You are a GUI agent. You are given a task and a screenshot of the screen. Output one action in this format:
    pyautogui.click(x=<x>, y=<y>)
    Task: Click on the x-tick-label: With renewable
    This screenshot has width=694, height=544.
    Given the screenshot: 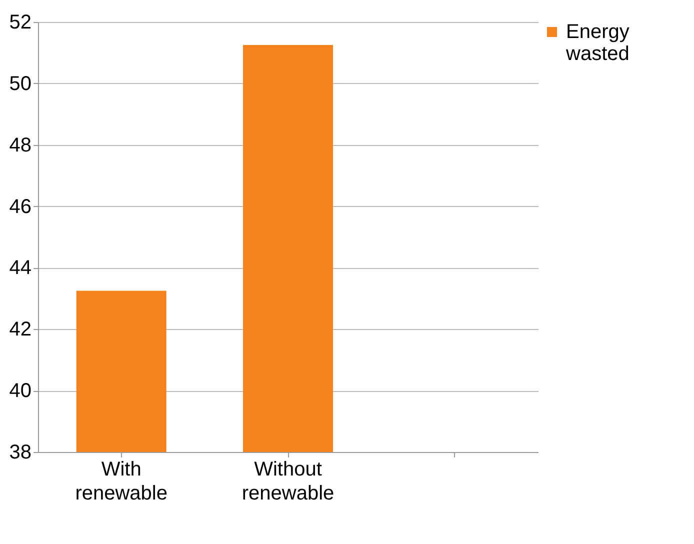 What is the action you would take?
    pyautogui.click(x=121, y=481)
    